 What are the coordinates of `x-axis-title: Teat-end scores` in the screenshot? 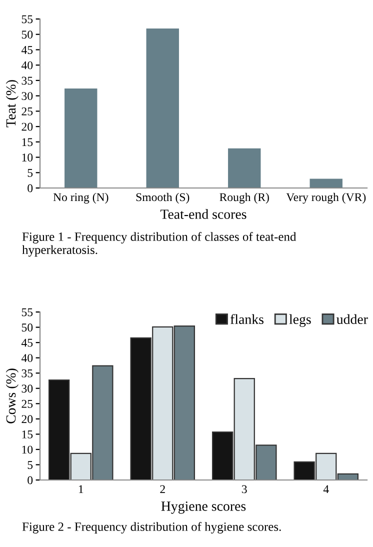 It's located at (203, 214).